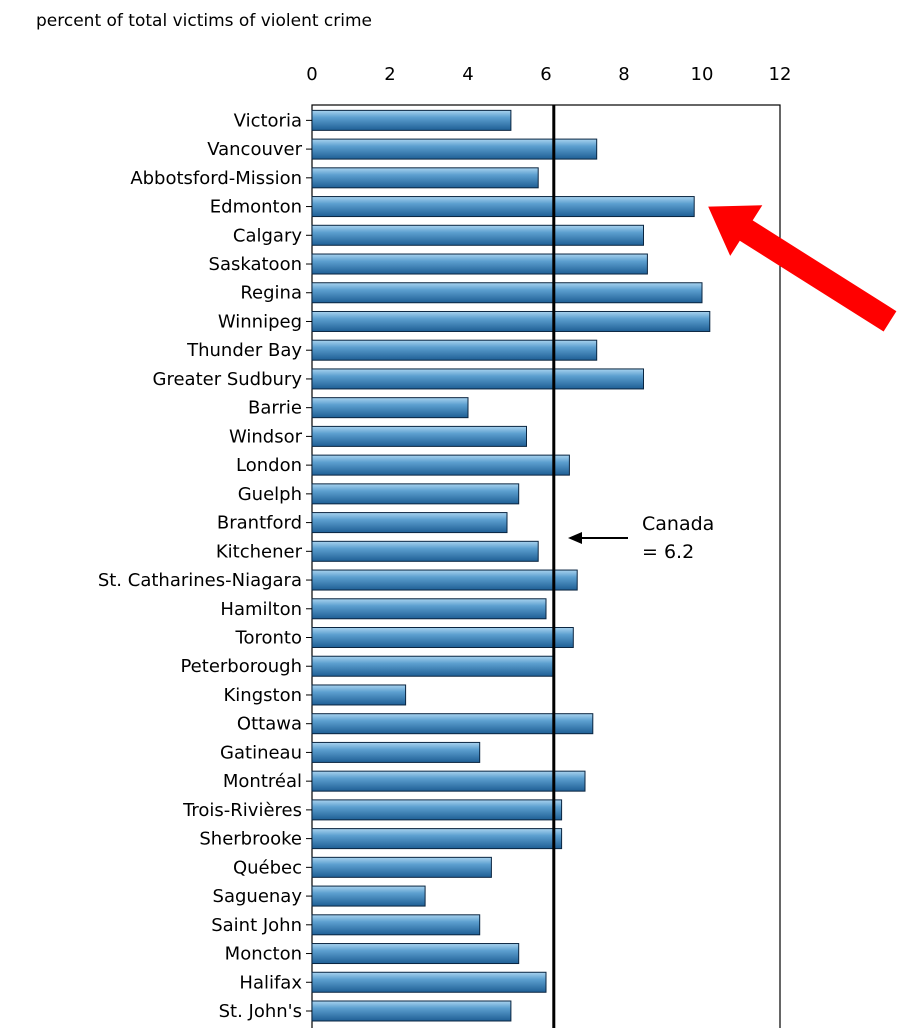 This screenshot has width=902, height=1028. I want to click on category-label: Kitchener, so click(259, 551).